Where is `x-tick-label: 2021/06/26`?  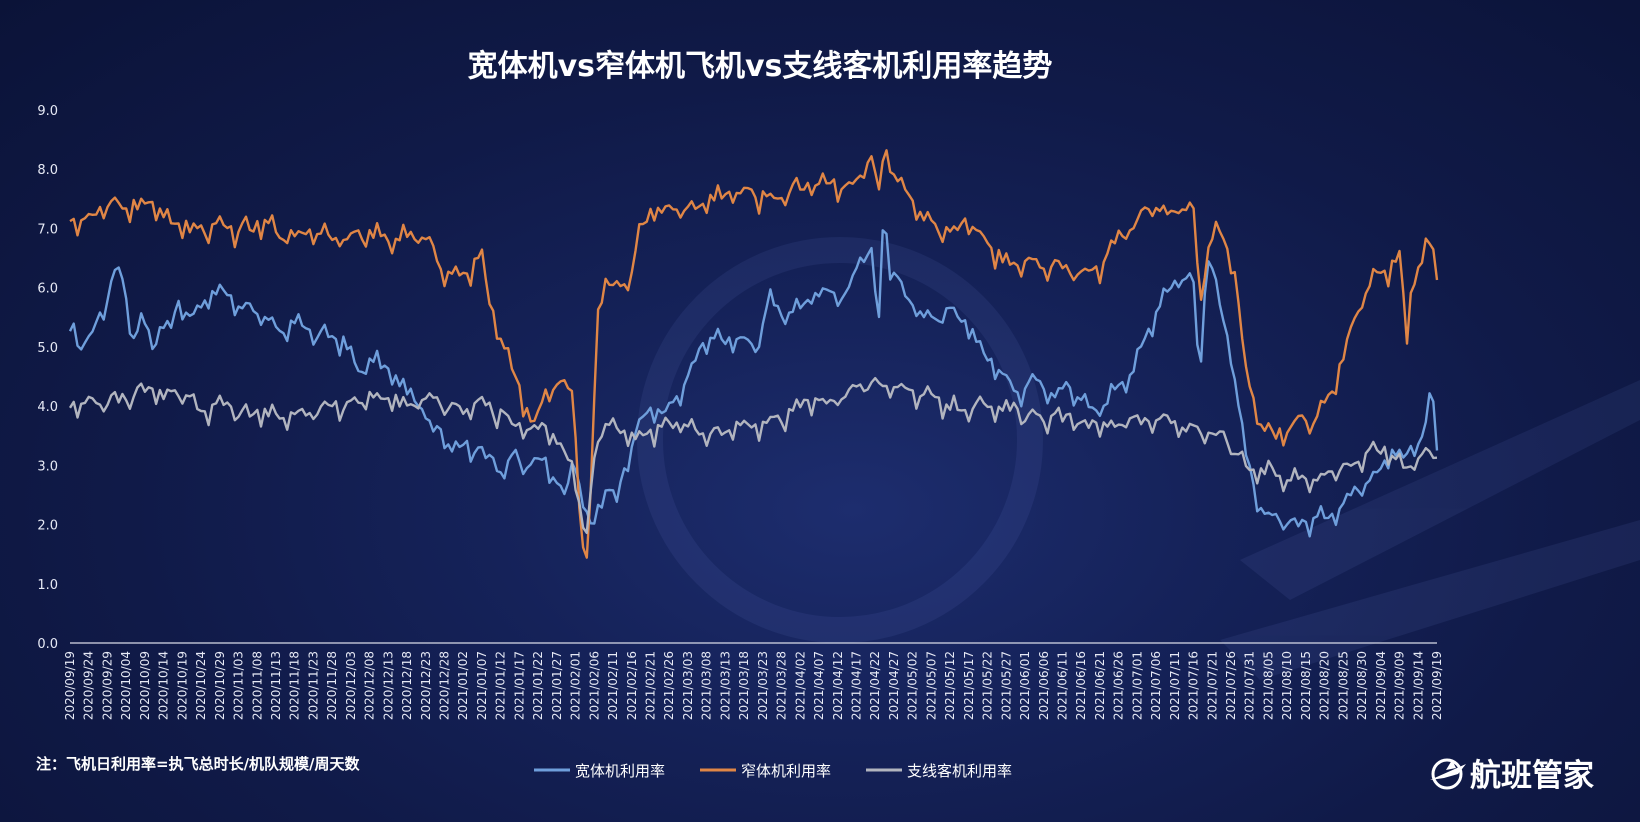 x-tick-label: 2021/06/26 is located at coordinates (1119, 685).